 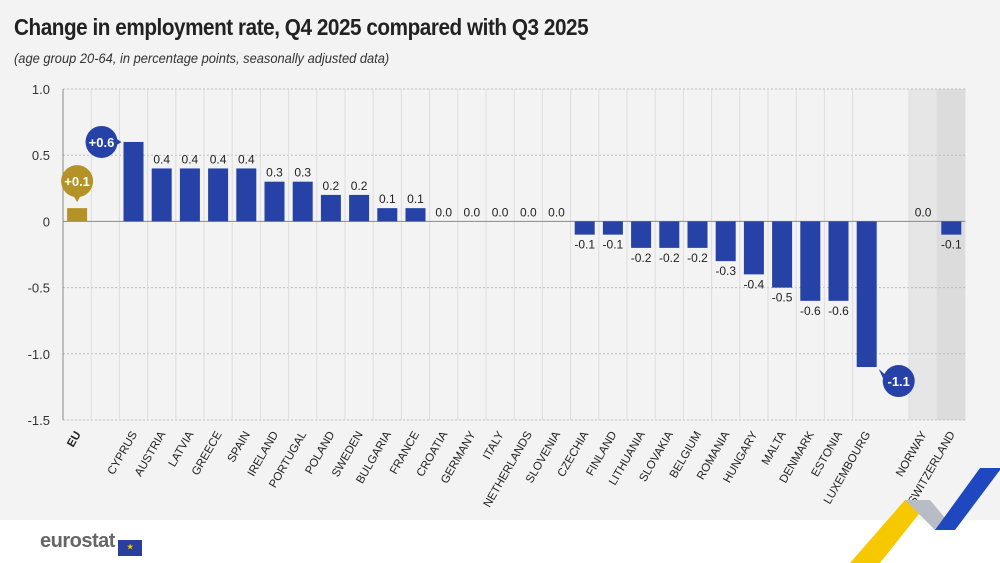 What do you see at coordinates (46, 221) in the screenshot?
I see `y-tick-label: 0` at bounding box center [46, 221].